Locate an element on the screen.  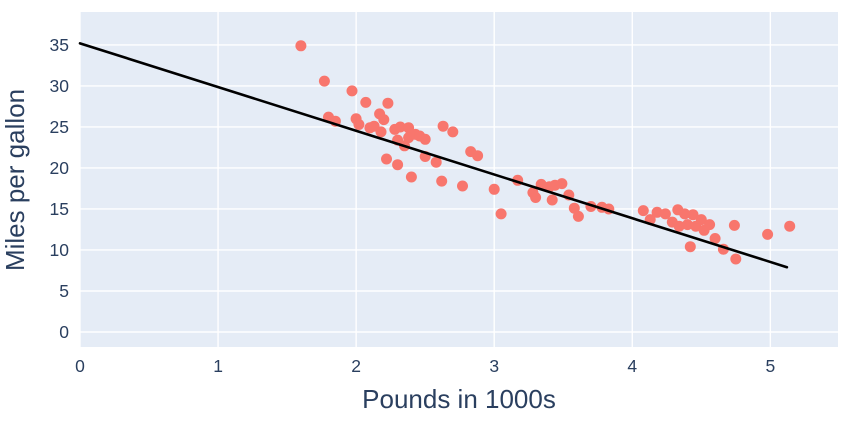
x-tick-label: 1 is located at coordinates (218, 366).